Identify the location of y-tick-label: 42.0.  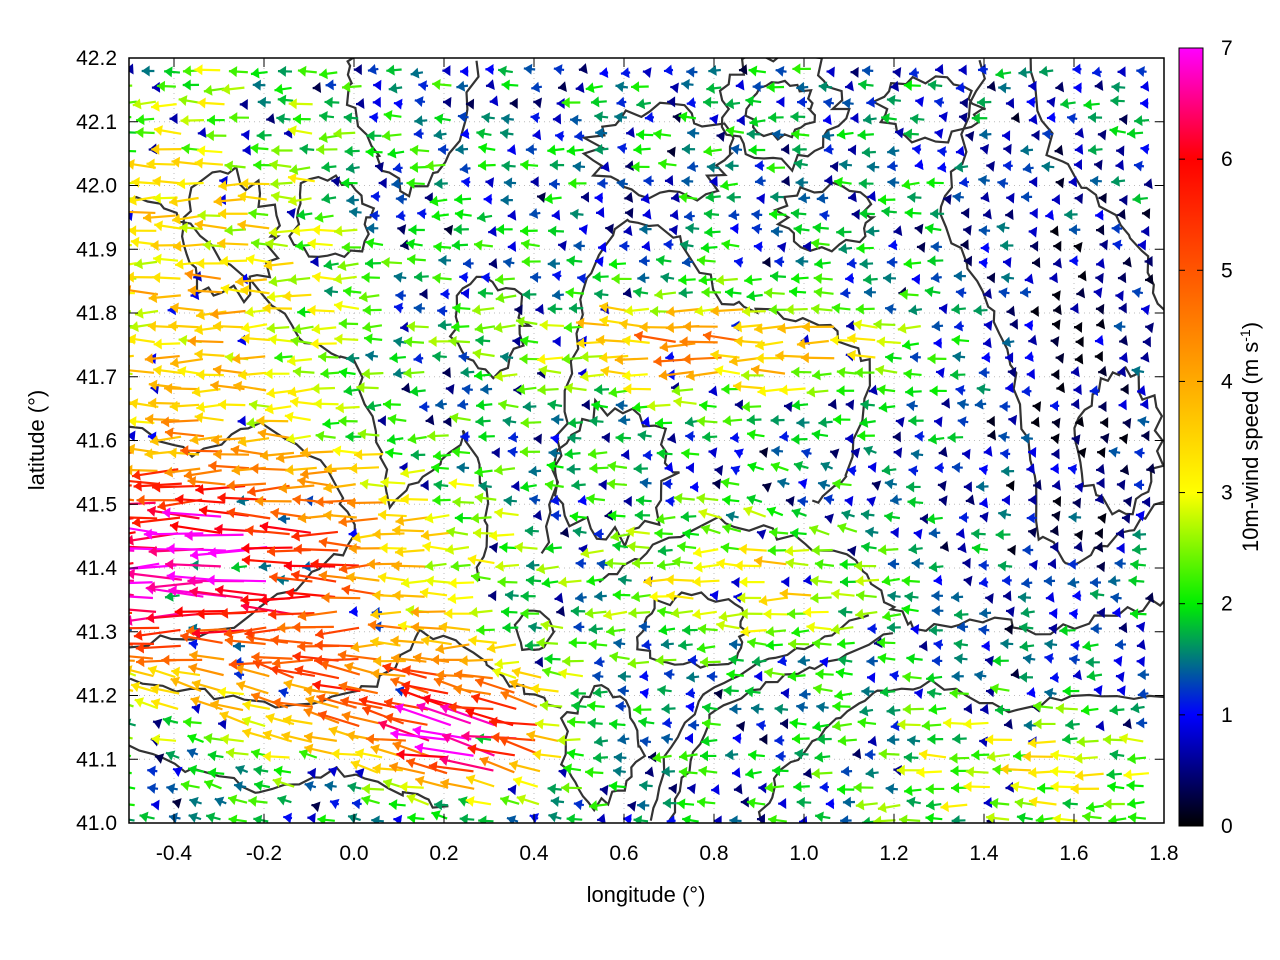
(96, 186).